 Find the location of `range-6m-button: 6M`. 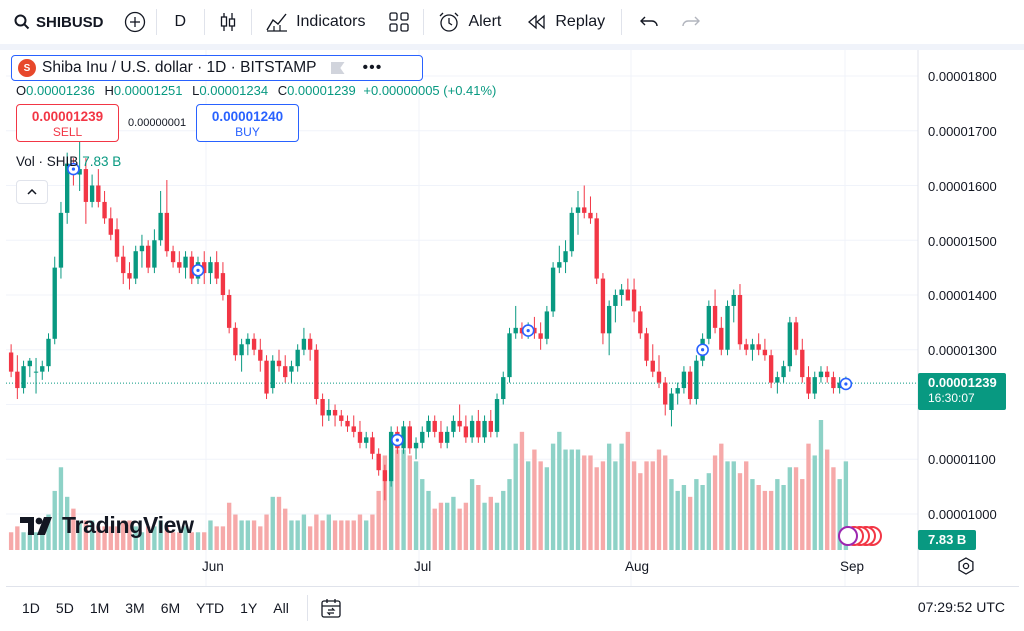

range-6m-button: 6M is located at coordinates (170, 607).